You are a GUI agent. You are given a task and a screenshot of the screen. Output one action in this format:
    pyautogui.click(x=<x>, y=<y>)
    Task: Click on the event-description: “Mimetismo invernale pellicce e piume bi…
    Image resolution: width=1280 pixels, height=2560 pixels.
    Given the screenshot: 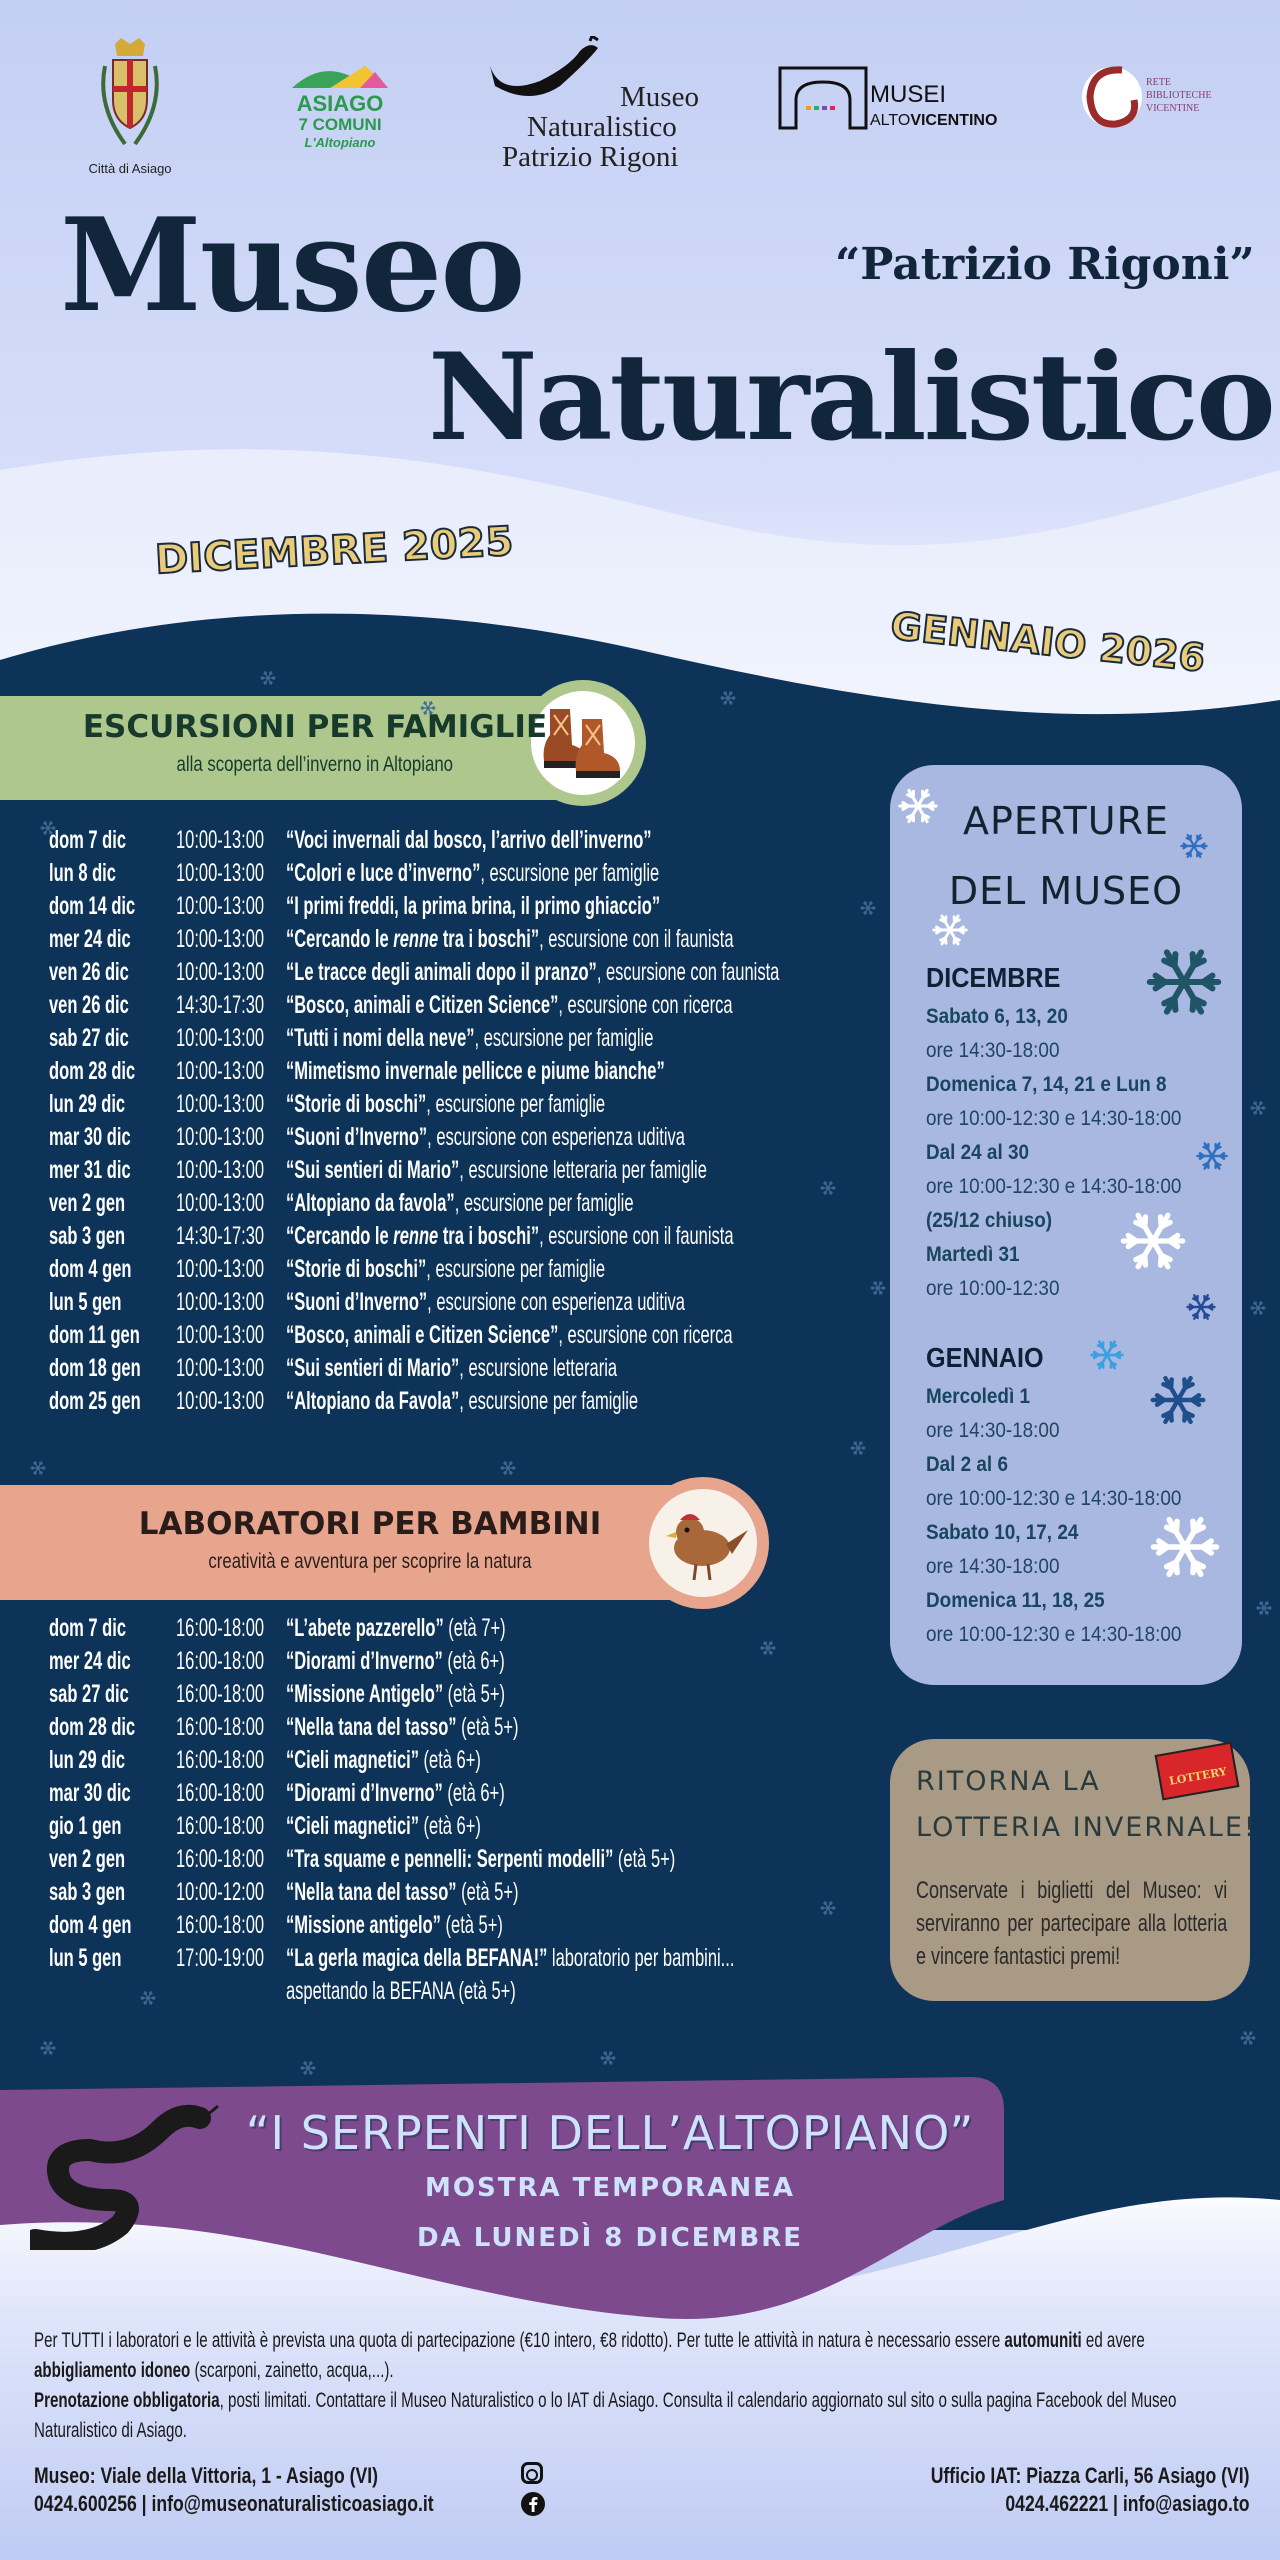 What is the action you would take?
    pyautogui.click(x=475, y=1071)
    